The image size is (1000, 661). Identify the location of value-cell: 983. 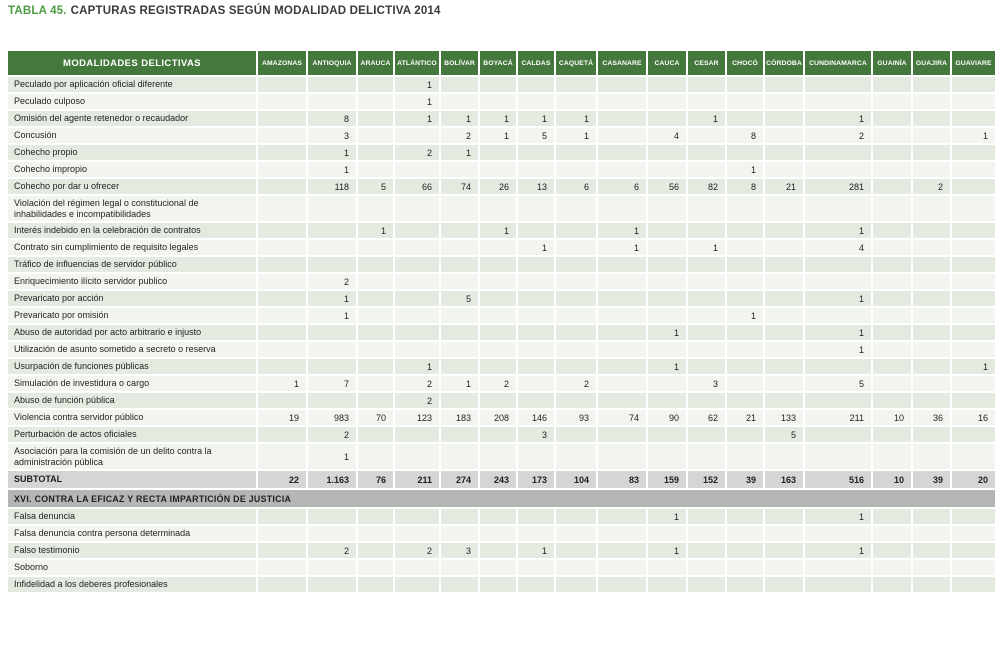
(333, 418).